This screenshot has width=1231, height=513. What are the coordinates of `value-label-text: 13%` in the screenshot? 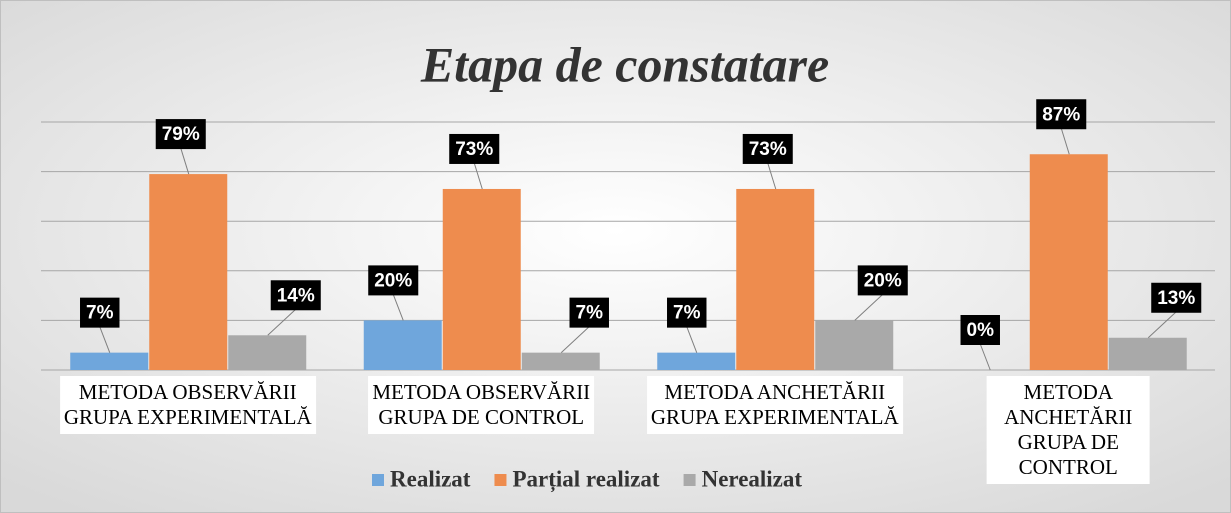 It's located at (1176, 298).